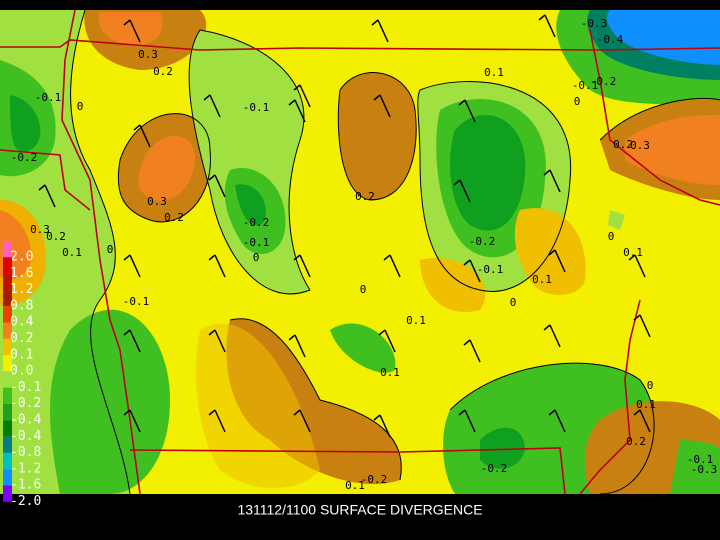 This screenshot has width=720, height=540. What do you see at coordinates (25, 403) in the screenshot?
I see `color-bar-label: -0.2` at bounding box center [25, 403].